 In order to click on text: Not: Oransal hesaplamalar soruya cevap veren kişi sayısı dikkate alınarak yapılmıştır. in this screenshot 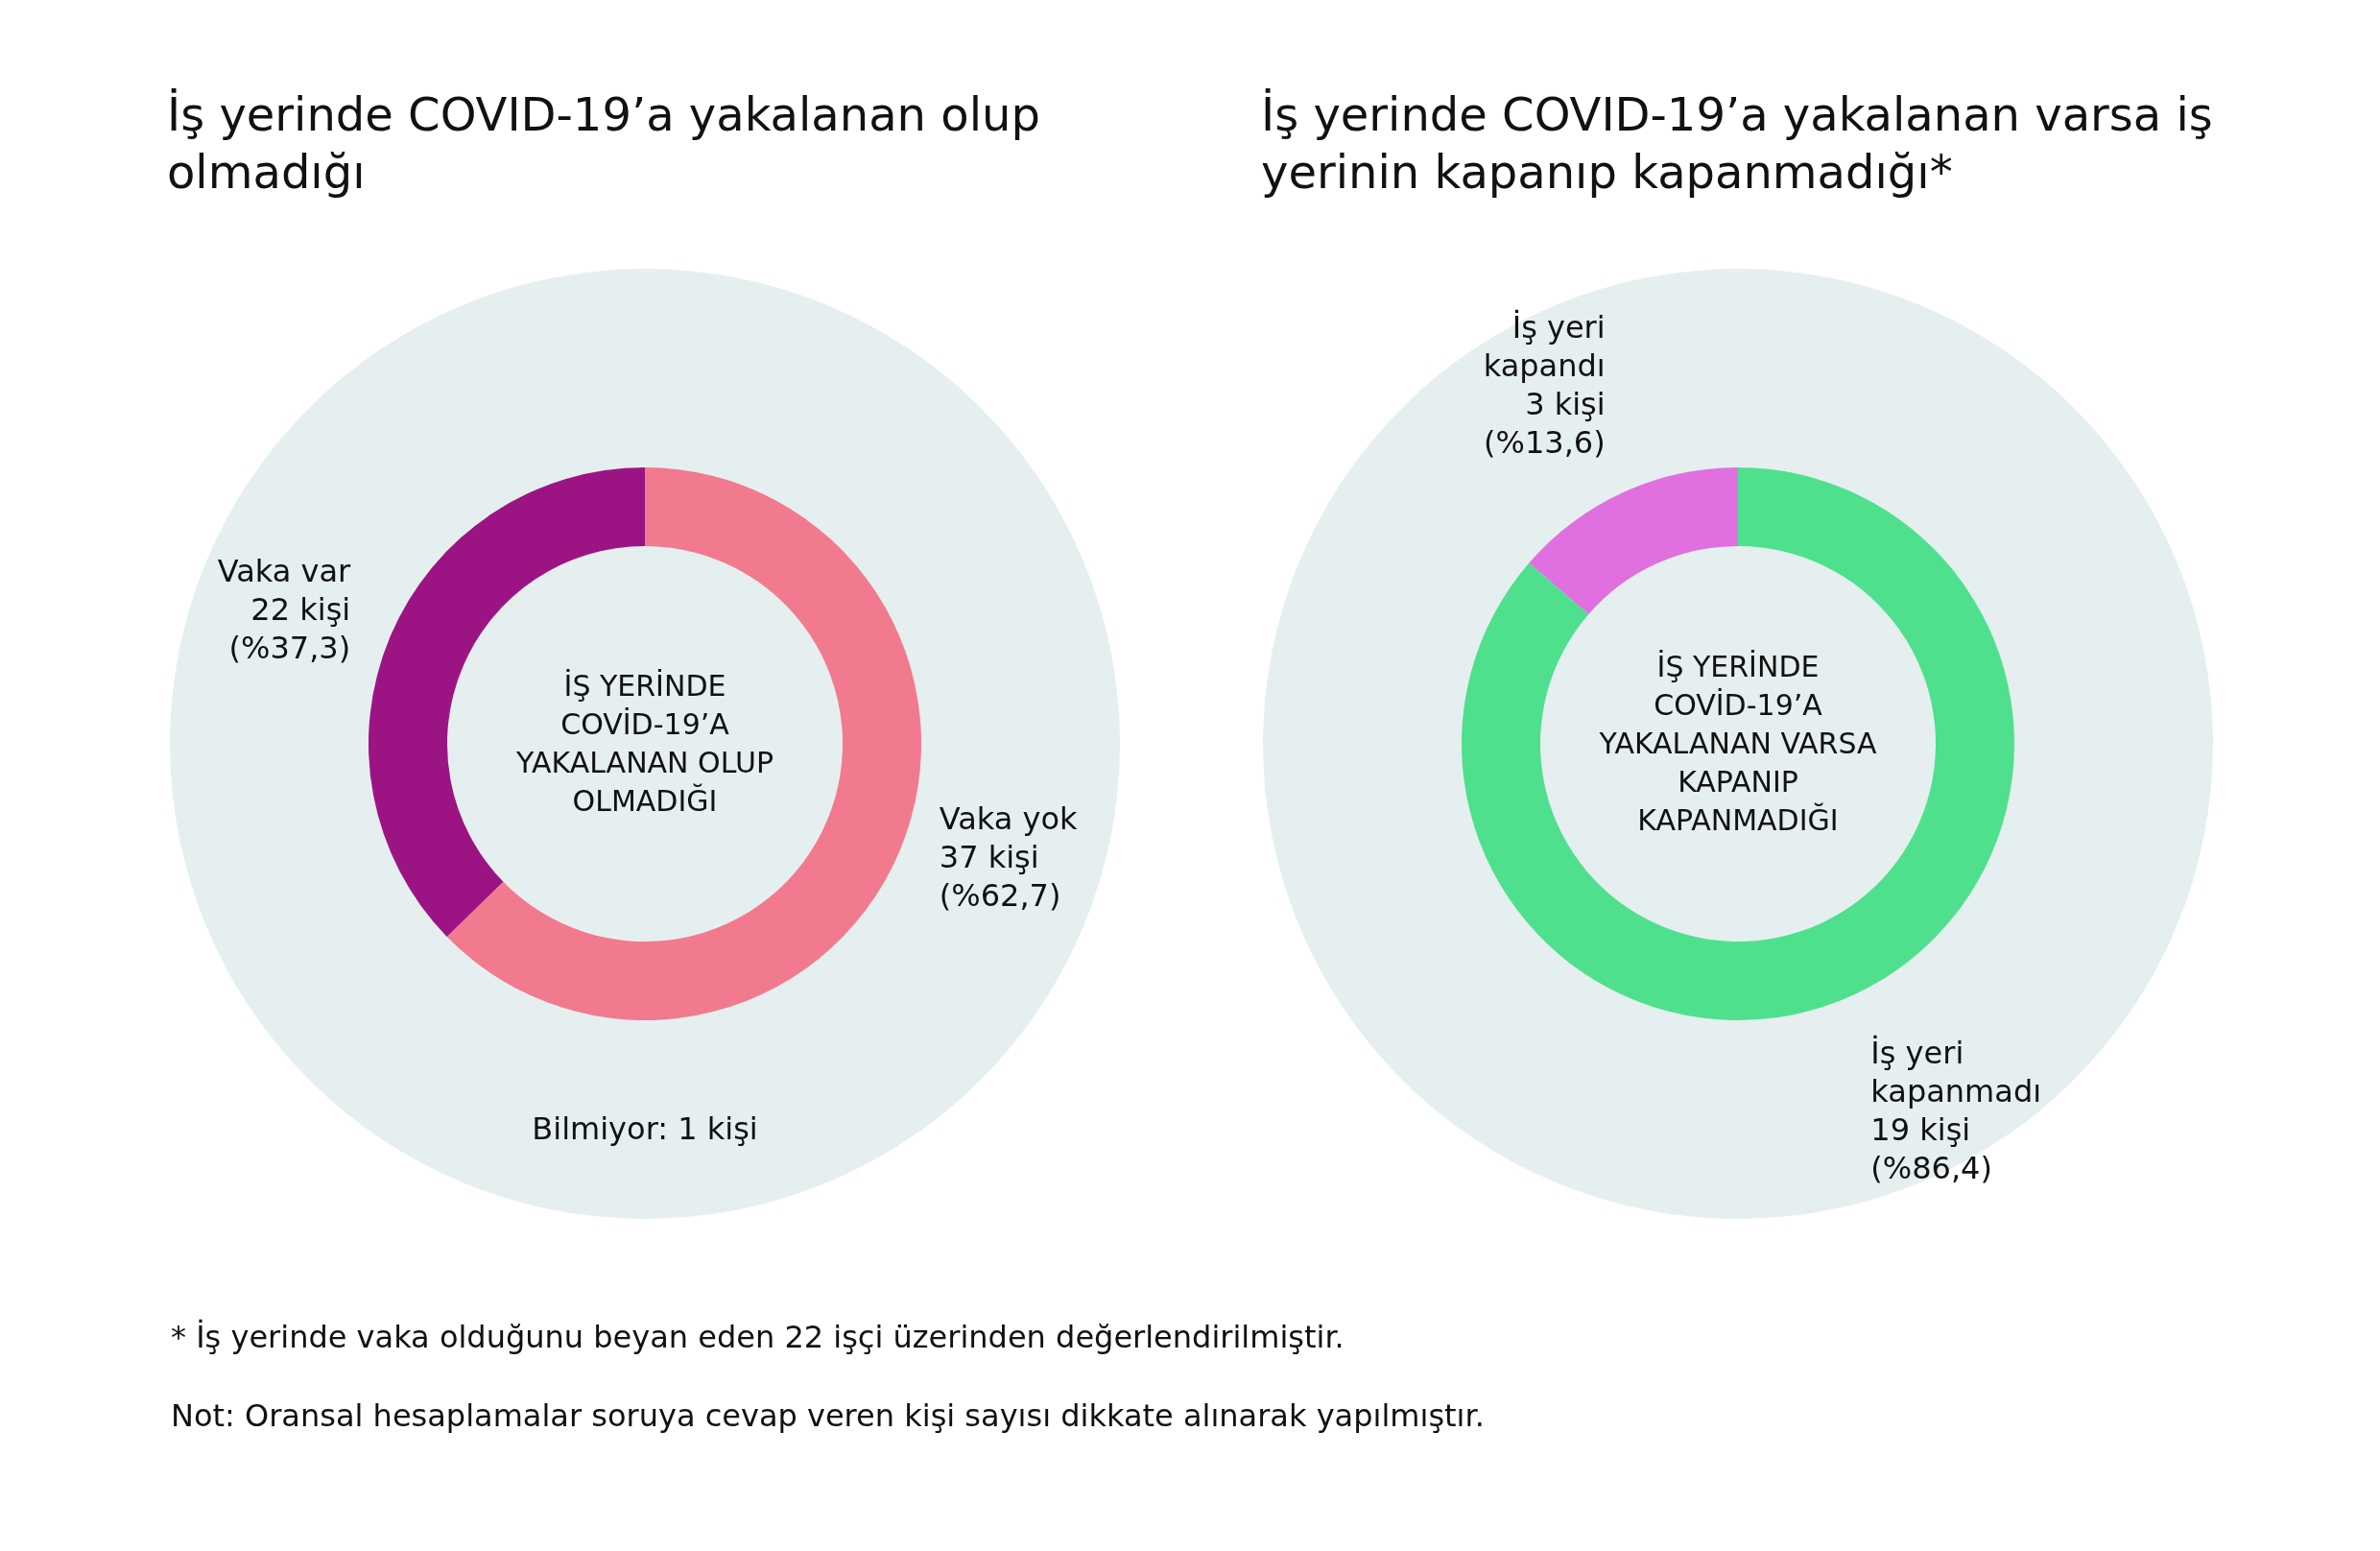, I will do `click(828, 1415)`.